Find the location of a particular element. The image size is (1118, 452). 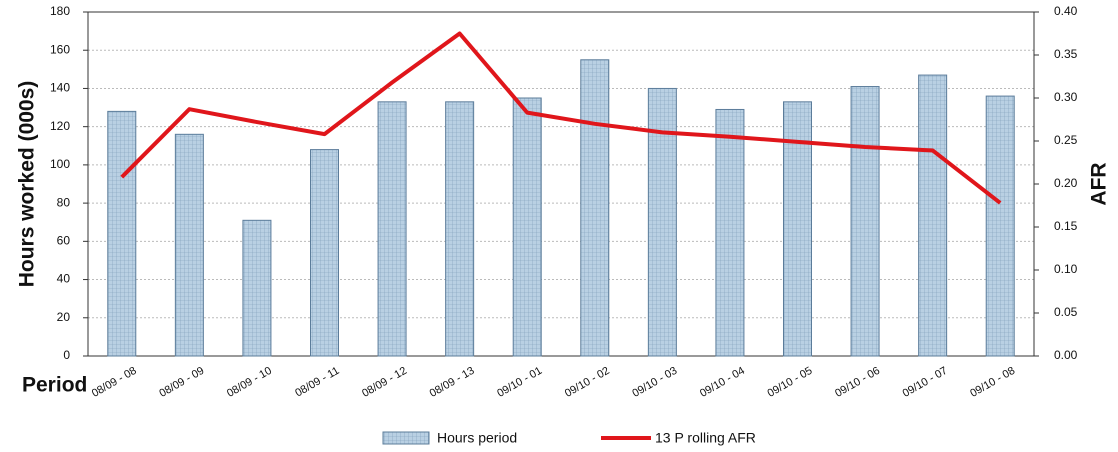

x-tick-label: 08/09 - 12 is located at coordinates (384, 382).